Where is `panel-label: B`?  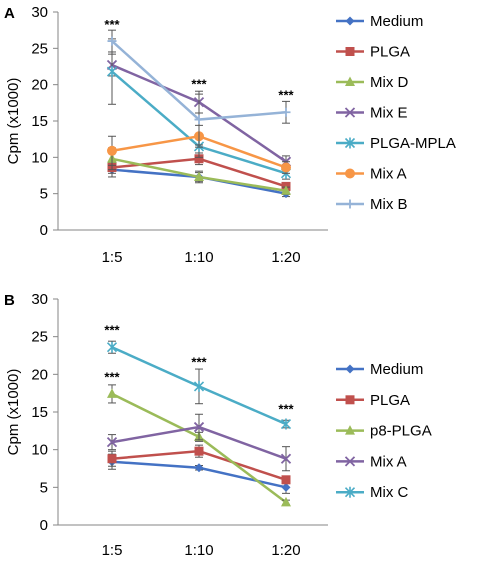
panel-label: B is located at coordinates (9, 300).